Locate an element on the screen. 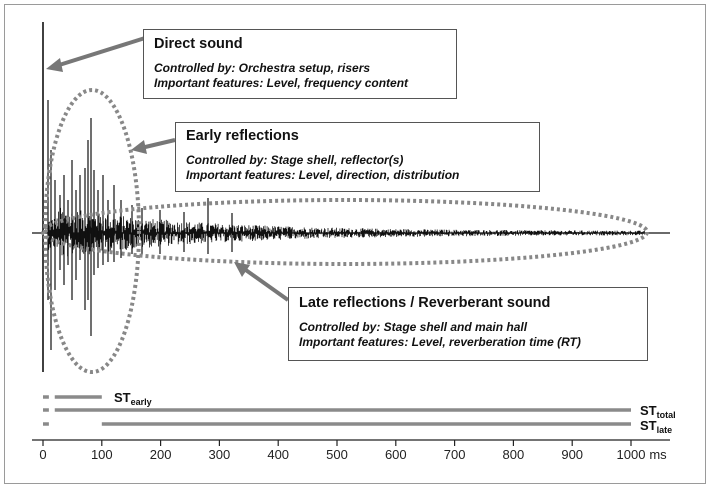  time-axis: 0 100 200 300 400 500 600 700 800 900 1000 ms is located at coordinates (351, 450).